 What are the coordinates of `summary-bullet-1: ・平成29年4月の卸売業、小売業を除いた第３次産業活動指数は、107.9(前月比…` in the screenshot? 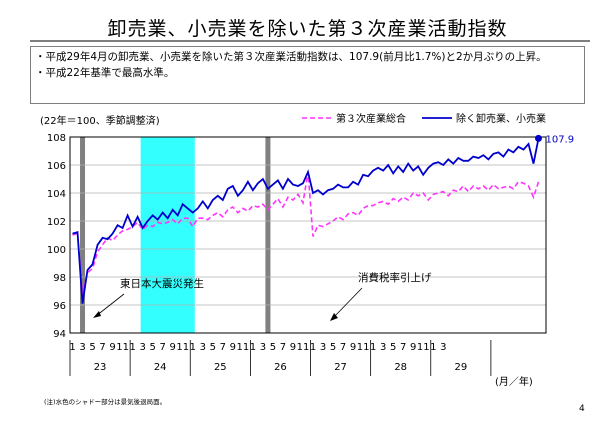 It's located at (291, 57).